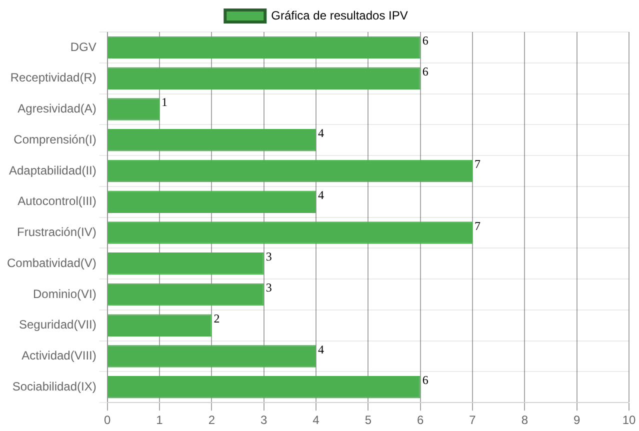 The image size is (639, 431). What do you see at coordinates (160, 420) in the screenshot?
I see `x-tick-label: 1` at bounding box center [160, 420].